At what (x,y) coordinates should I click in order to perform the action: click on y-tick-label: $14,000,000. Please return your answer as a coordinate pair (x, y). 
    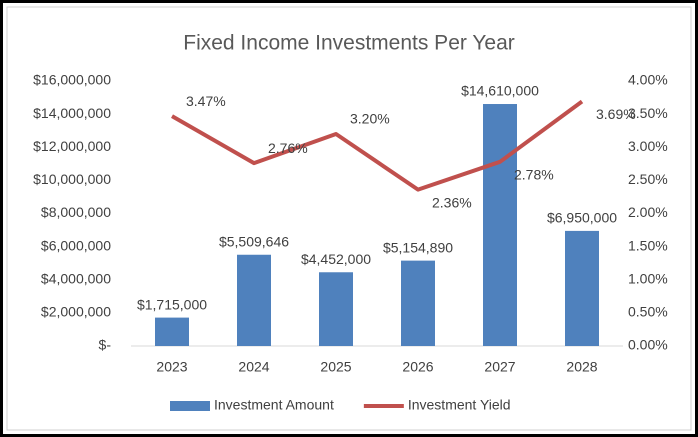
    Looking at the image, I should click on (72, 113).